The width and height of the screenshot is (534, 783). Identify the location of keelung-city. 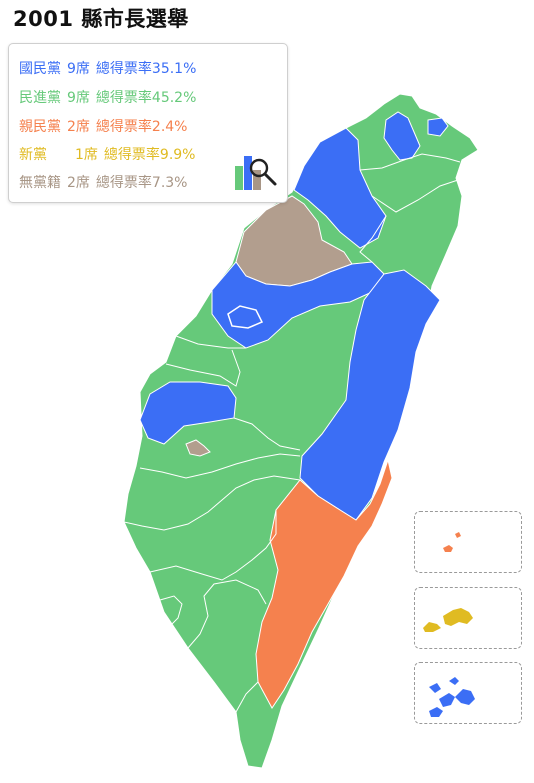
(438, 127).